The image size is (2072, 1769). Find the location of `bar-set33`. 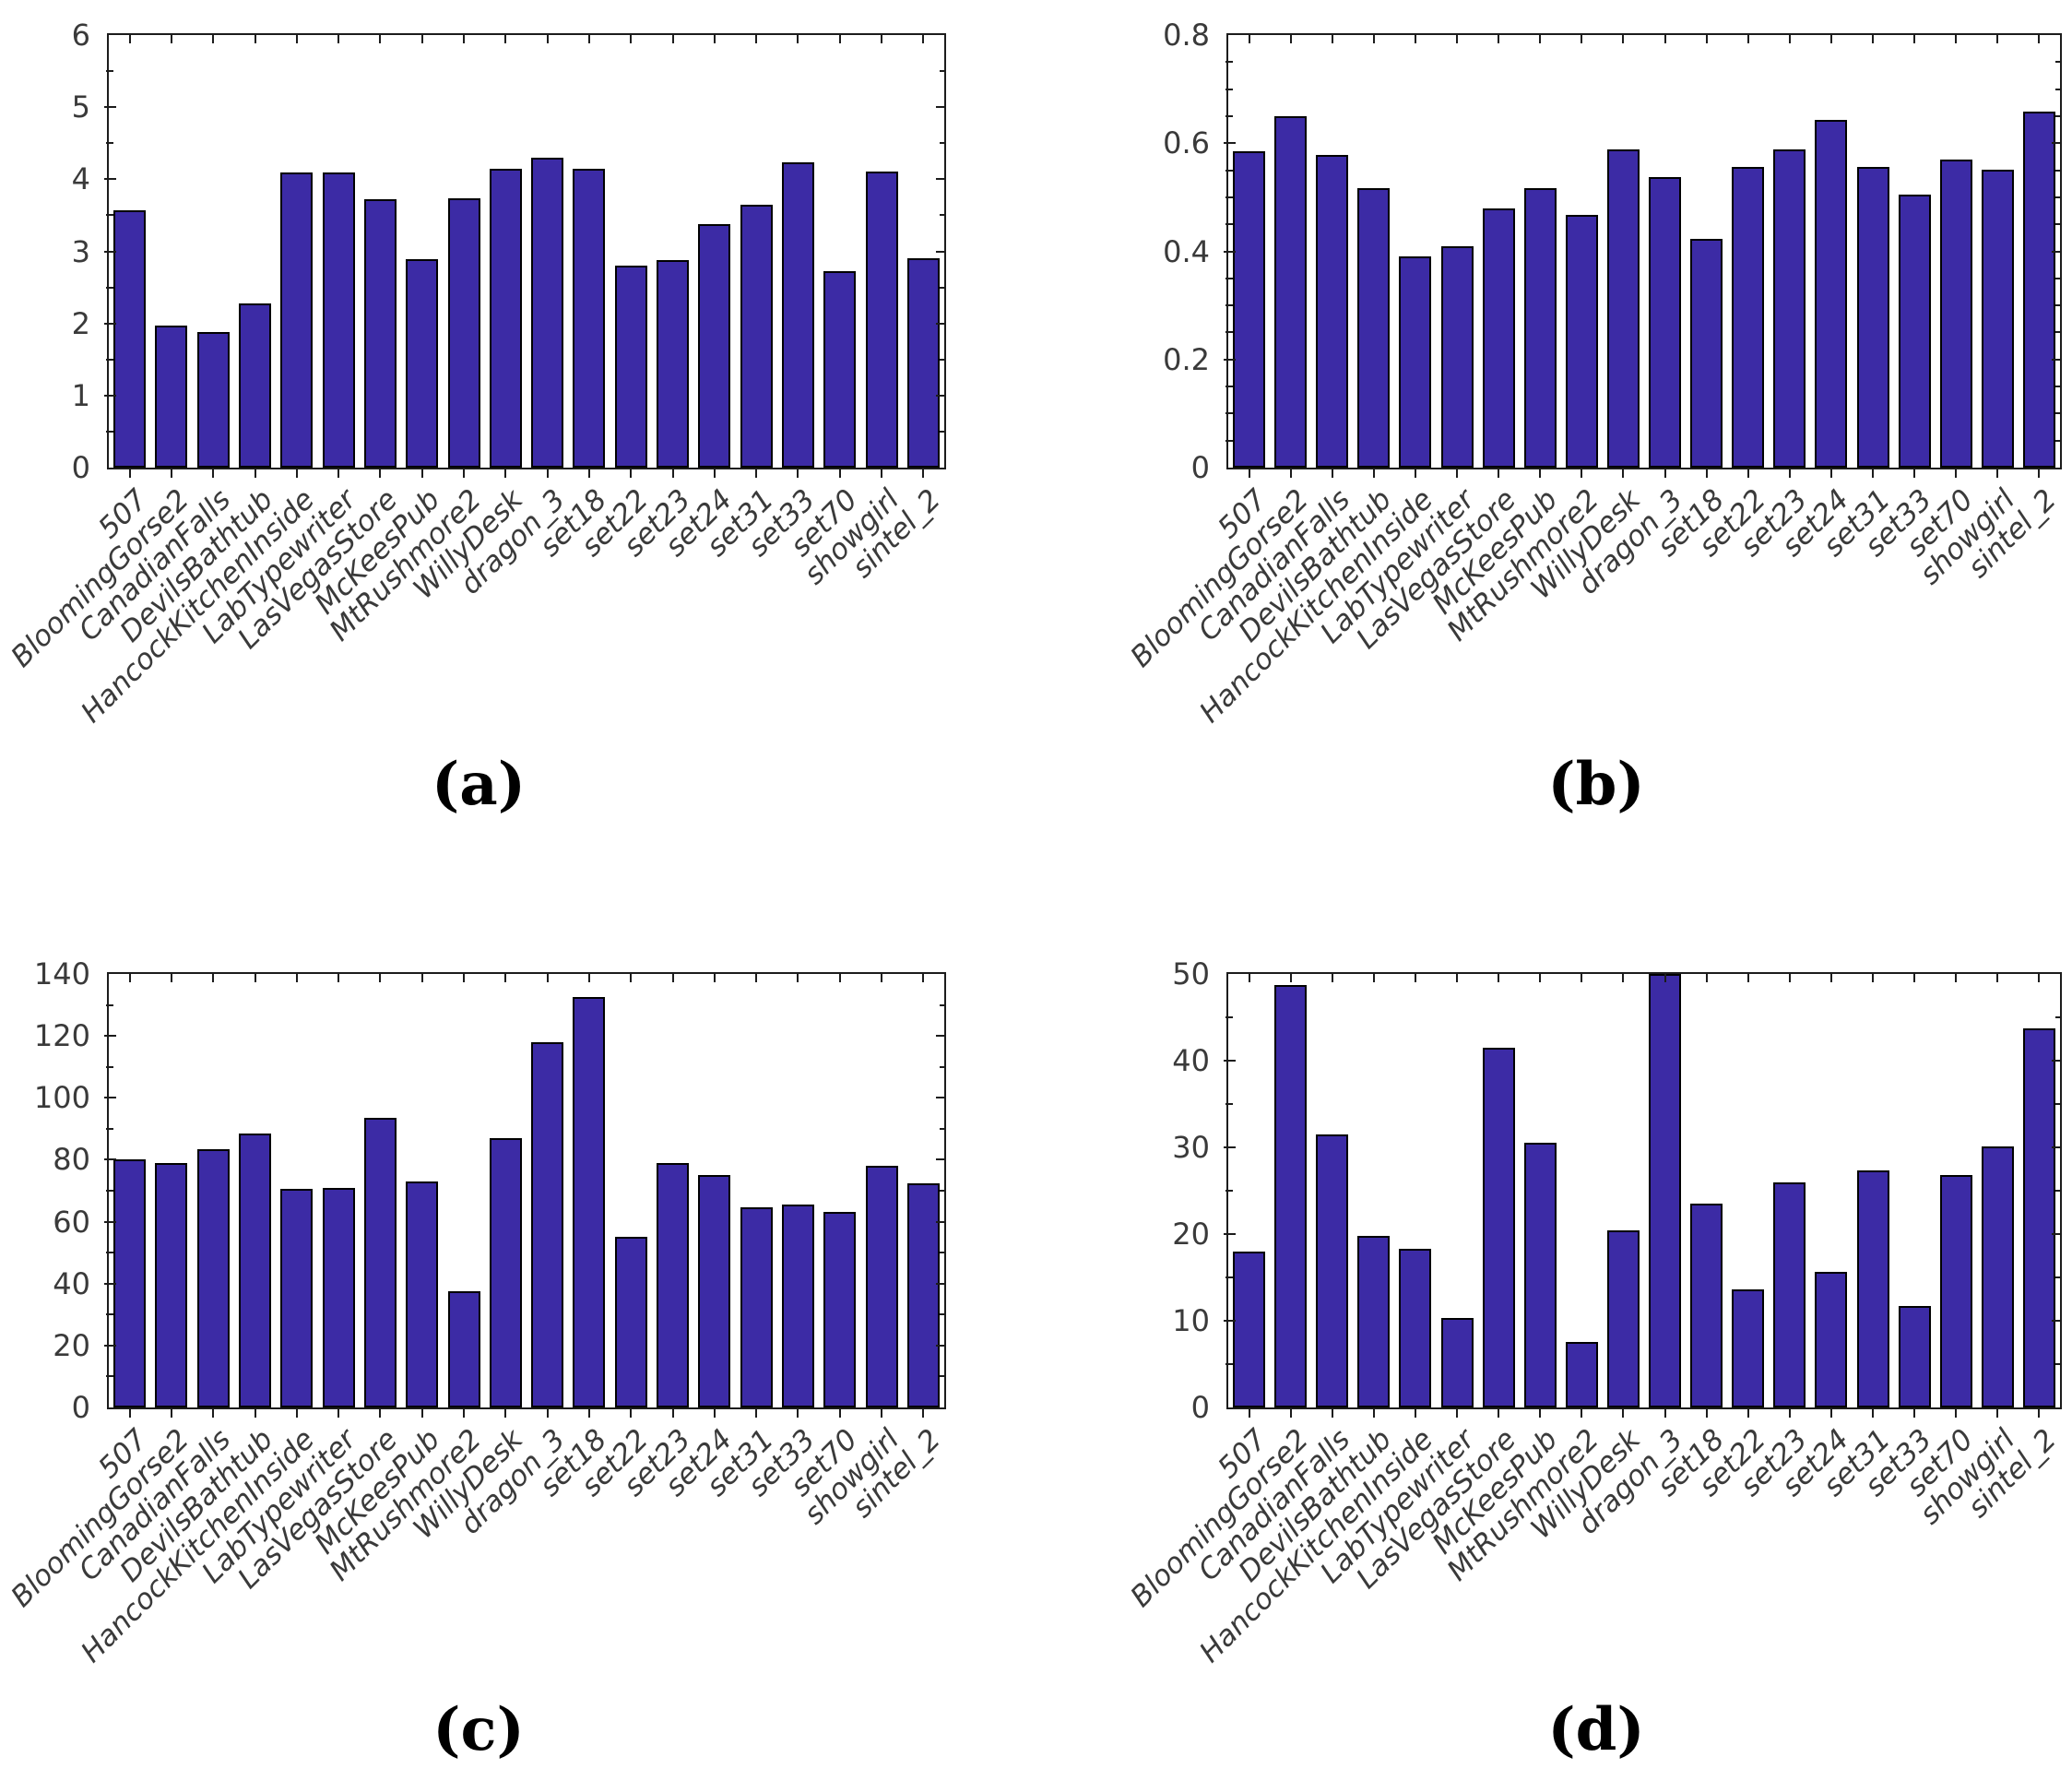

bar-set33 is located at coordinates (798, 315).